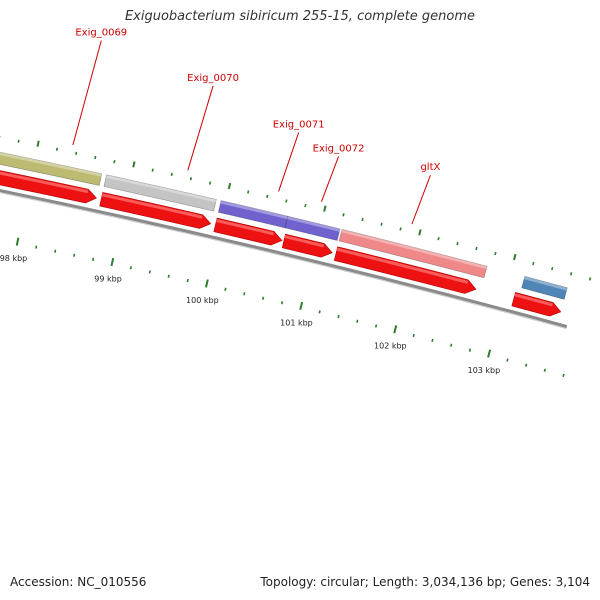 Image resolution: width=600 pixels, height=600 pixels. I want to click on gene-label: Exig_0070, so click(213, 78).